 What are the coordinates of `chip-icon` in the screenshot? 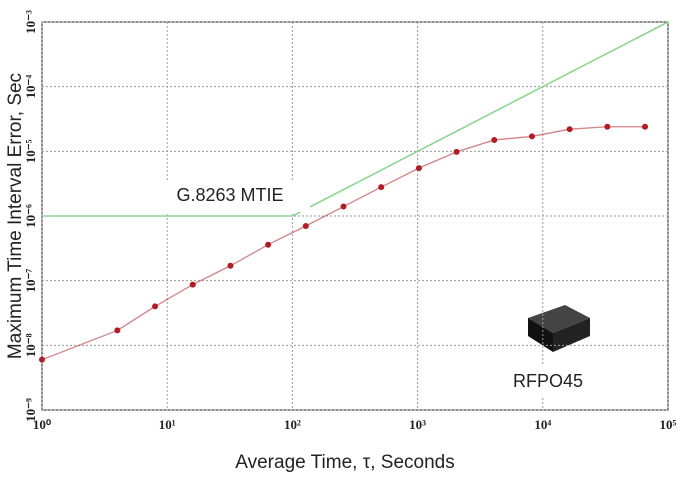 It's located at (559, 328).